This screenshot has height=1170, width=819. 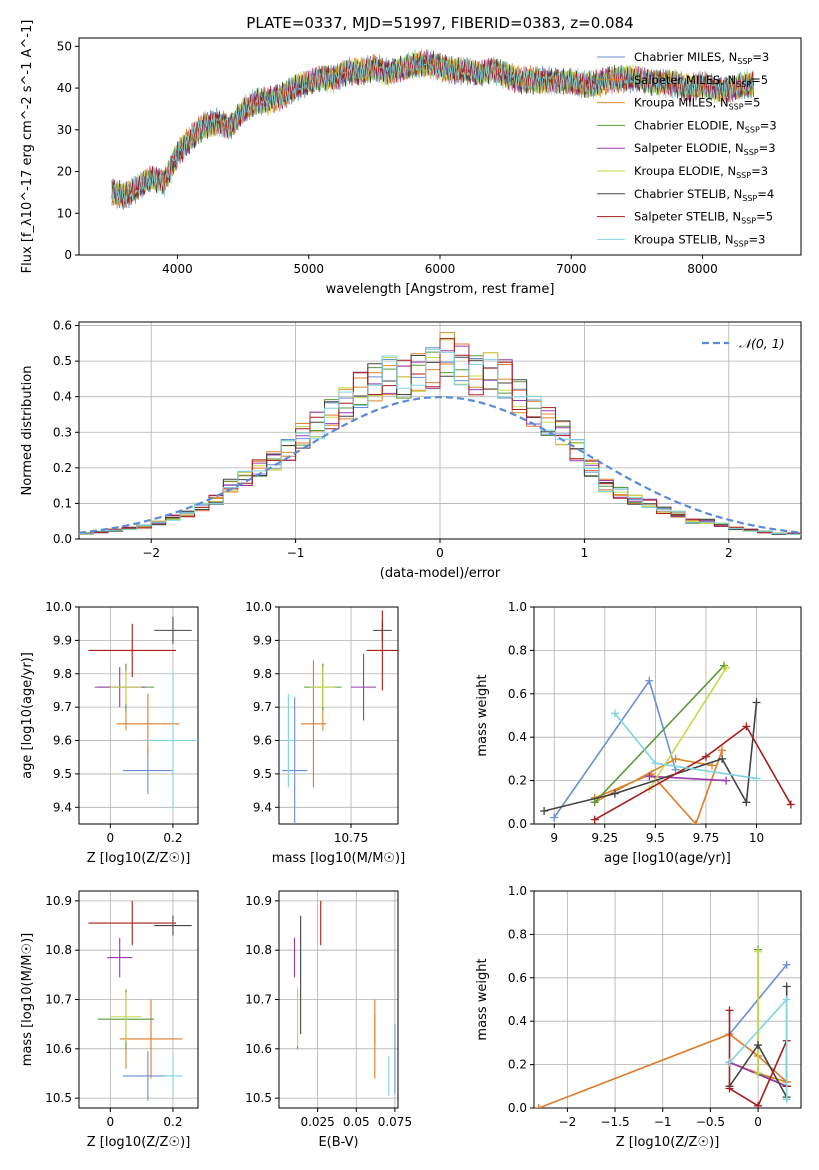 What do you see at coordinates (704, 195) in the screenshot?
I see `legend-entry: Chabrier STELIB, NSSP=4` at bounding box center [704, 195].